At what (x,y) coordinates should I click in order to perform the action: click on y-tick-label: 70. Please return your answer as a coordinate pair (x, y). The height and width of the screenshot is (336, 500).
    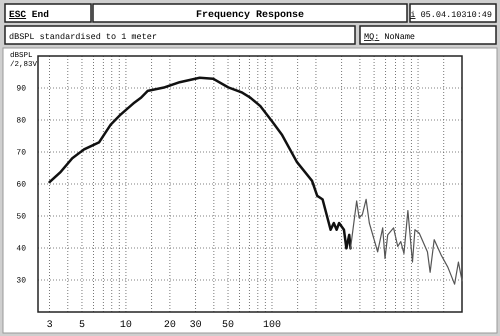
    Looking at the image, I should click on (21, 153).